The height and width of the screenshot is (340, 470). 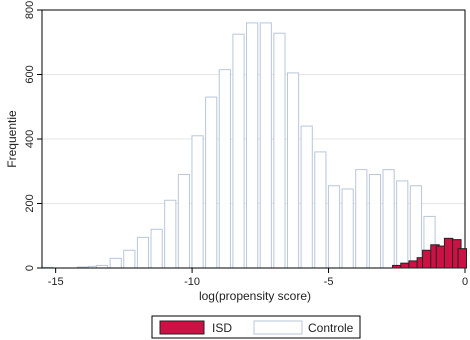 What do you see at coordinates (278, 327) in the screenshot?
I see `legend-swatch-controle` at bounding box center [278, 327].